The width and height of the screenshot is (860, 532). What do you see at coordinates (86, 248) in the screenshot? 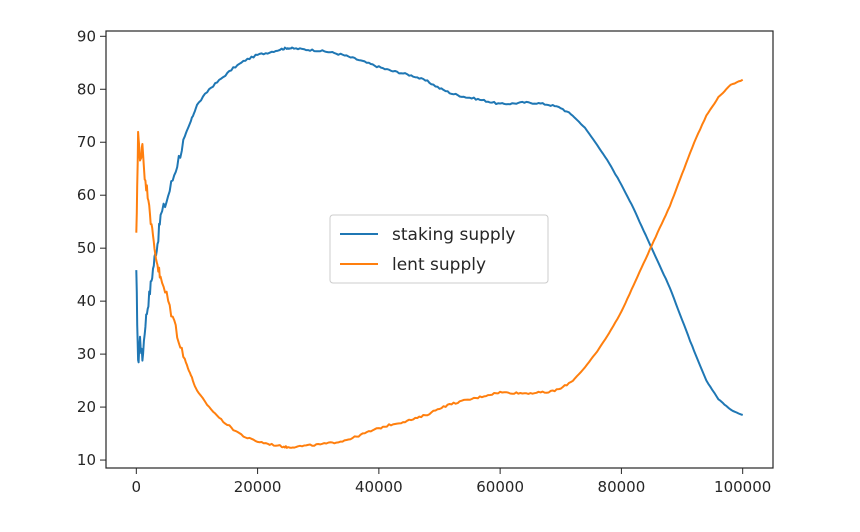
I see `y-tick-label: 50` at bounding box center [86, 248].